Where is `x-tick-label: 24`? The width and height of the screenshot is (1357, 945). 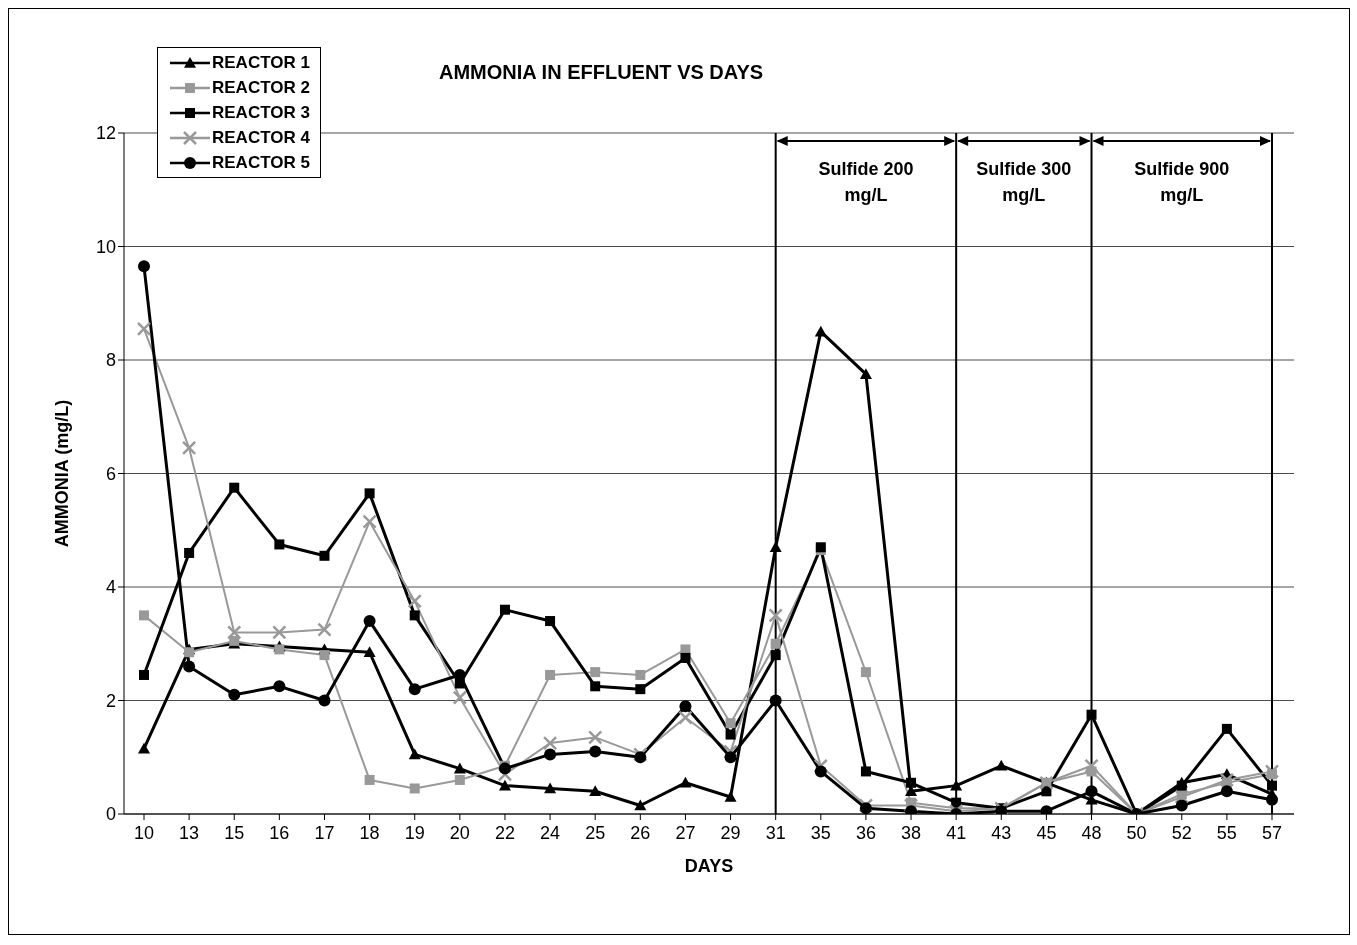
x-tick-label: 24 is located at coordinates (550, 832).